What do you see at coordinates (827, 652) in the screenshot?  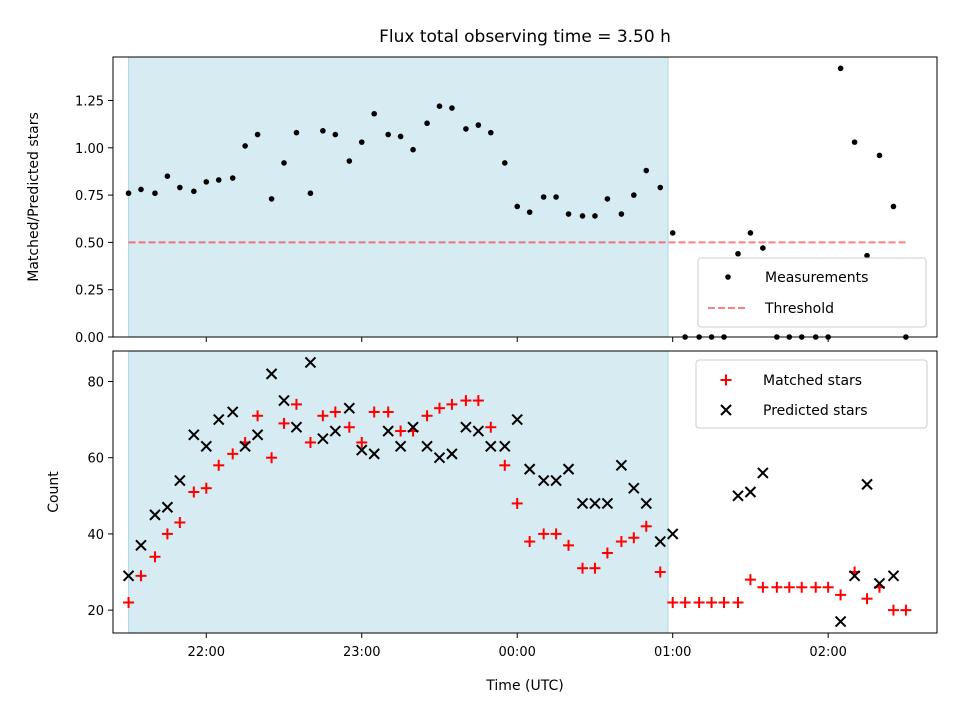 I see `bottom-x-tick-label: 02:00` at bounding box center [827, 652].